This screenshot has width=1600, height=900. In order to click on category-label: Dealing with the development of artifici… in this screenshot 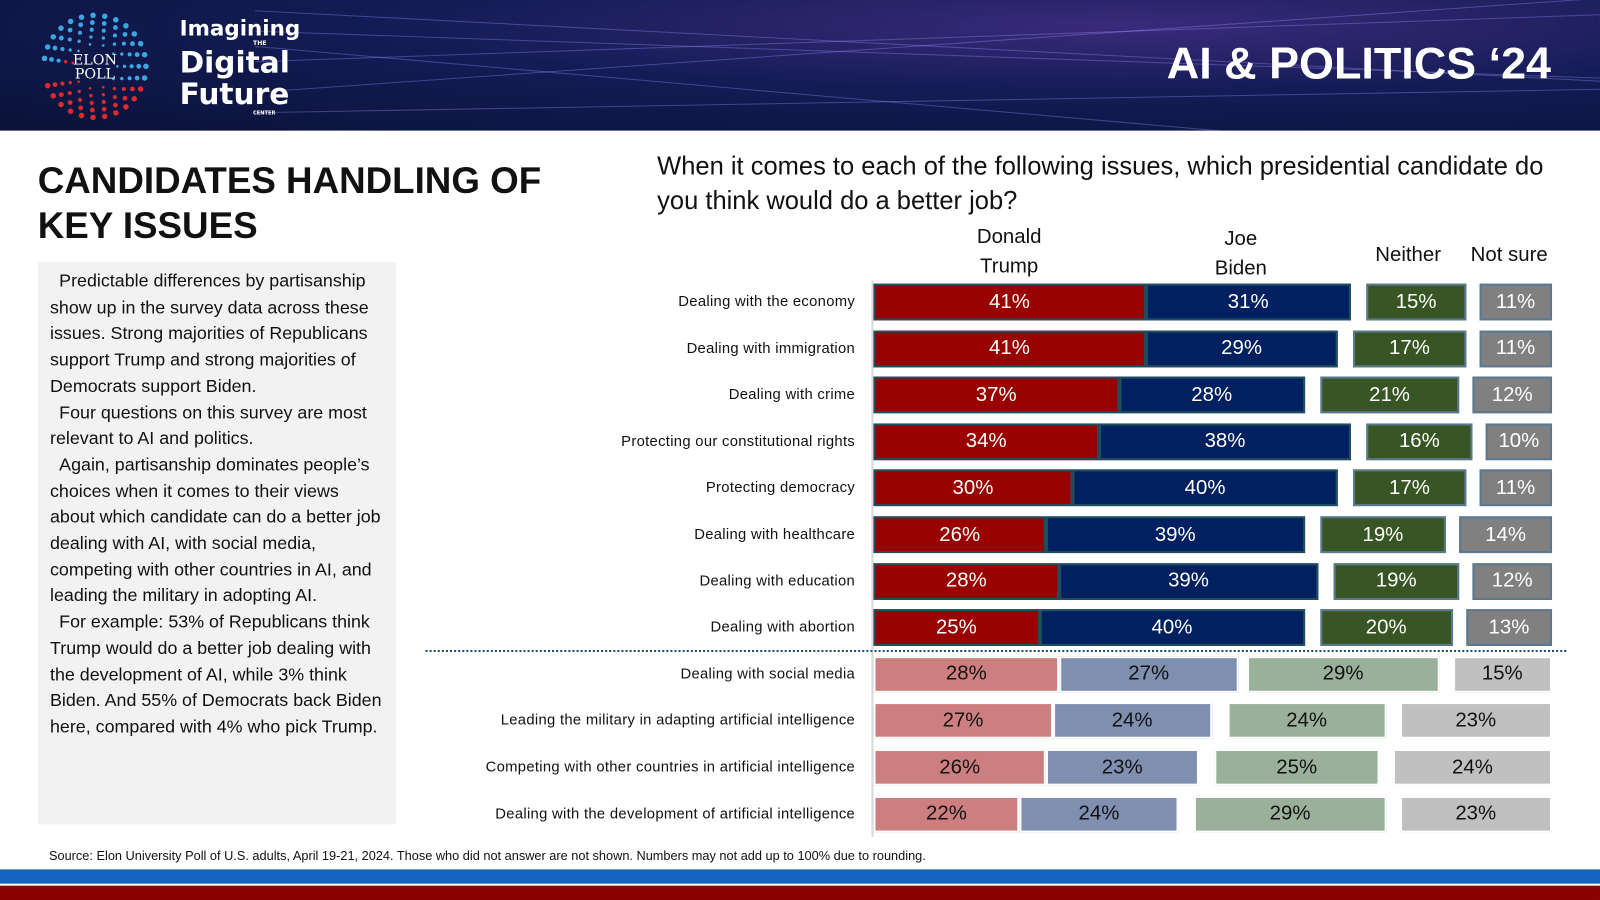, I will do `click(675, 814)`.